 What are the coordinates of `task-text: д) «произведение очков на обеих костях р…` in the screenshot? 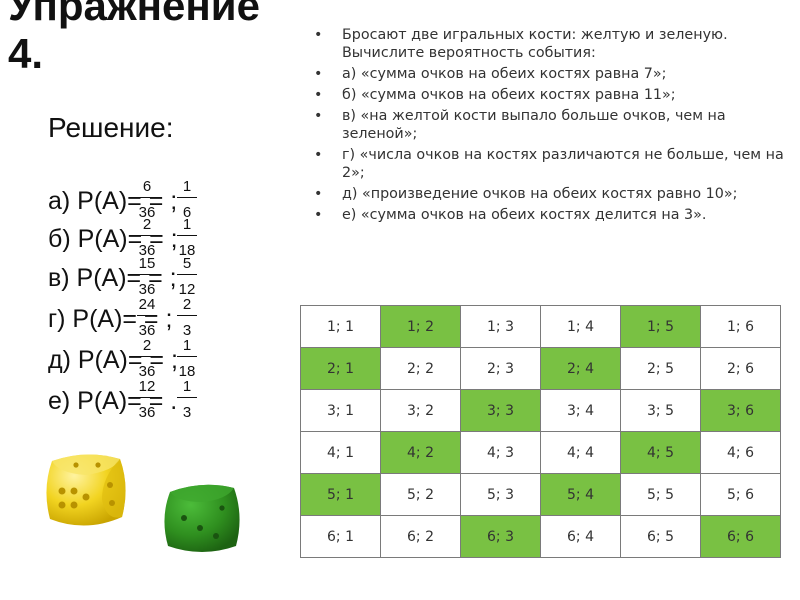 It's located at (540, 194).